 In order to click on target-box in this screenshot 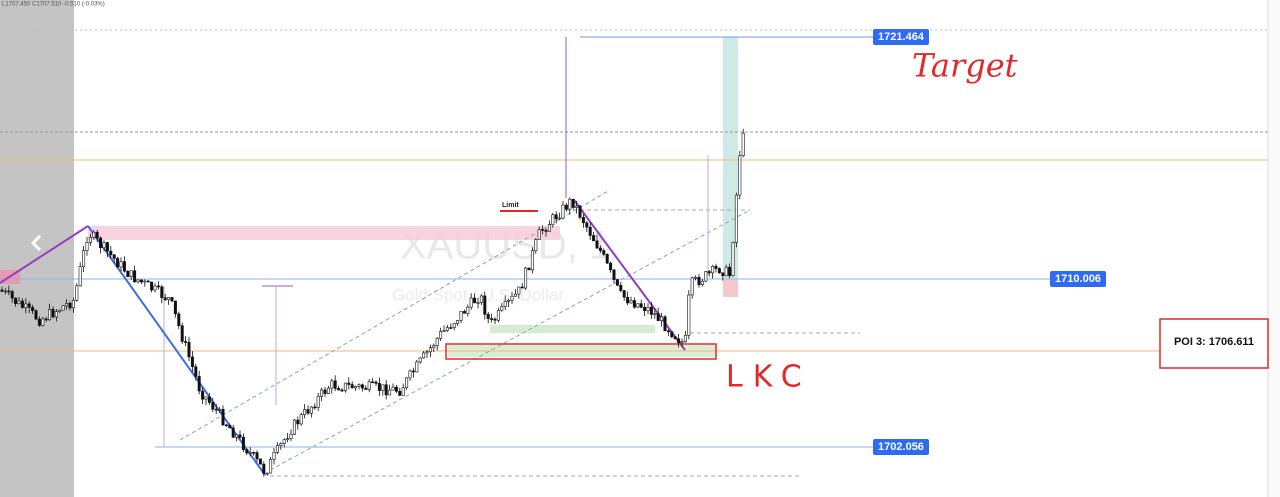, I will do `click(730, 158)`.